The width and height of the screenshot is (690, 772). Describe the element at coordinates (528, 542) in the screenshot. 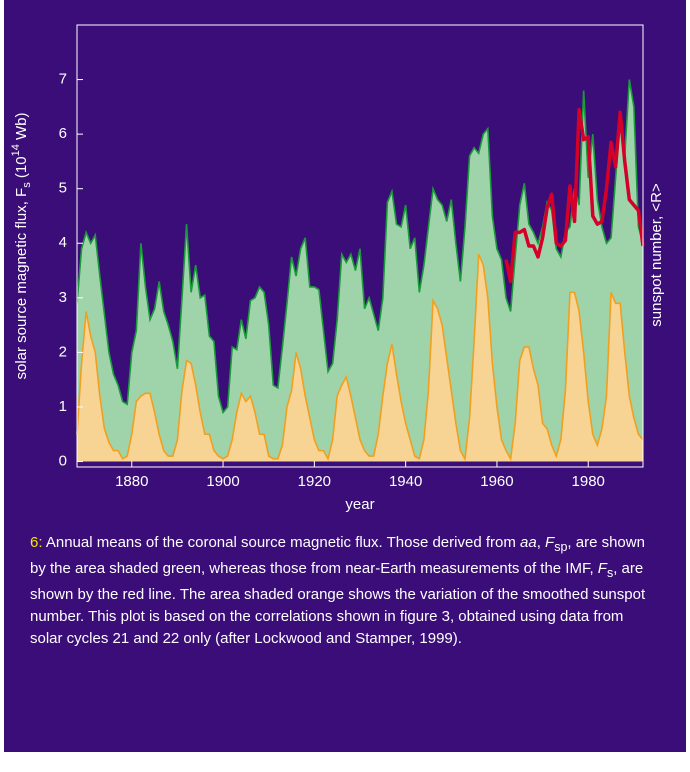

I see `caption-text: aa` at that location.